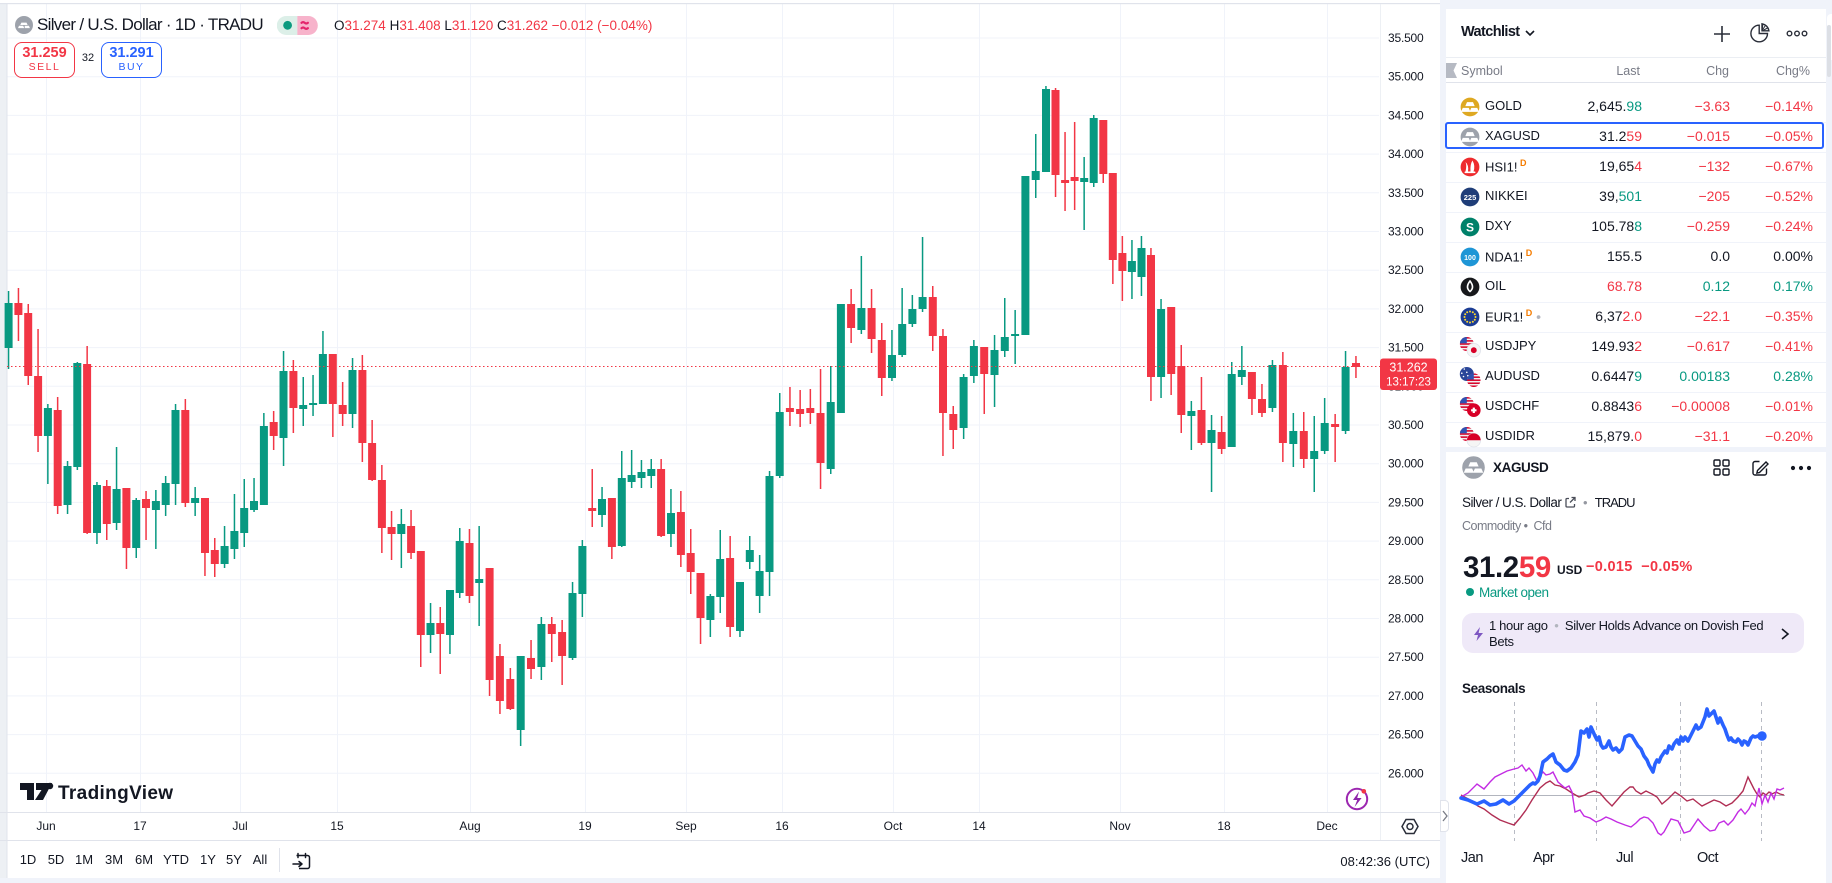 The image size is (1832, 883). Describe the element at coordinates (1224, 826) in the screenshot. I see `svg-text: 18` at that location.